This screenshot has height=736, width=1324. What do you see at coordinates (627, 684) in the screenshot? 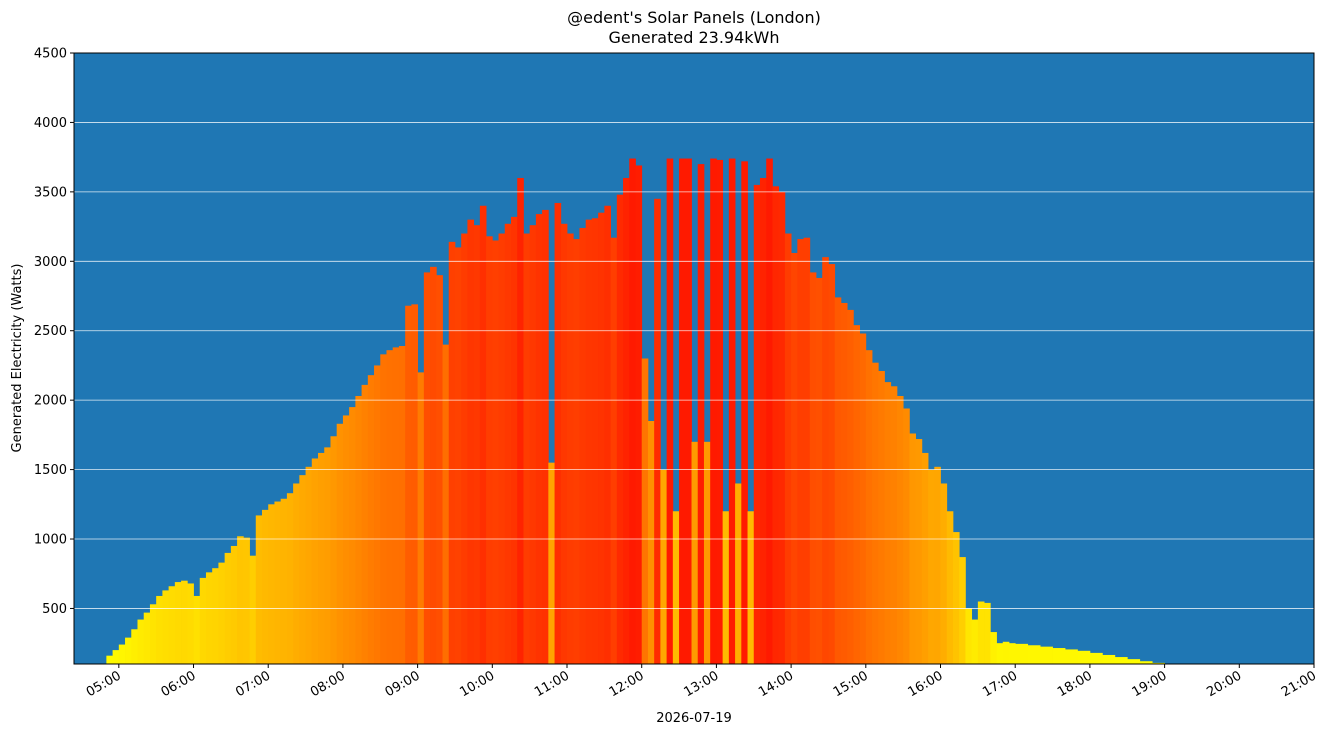
I see `x-tick-label: 12:00` at bounding box center [627, 684].